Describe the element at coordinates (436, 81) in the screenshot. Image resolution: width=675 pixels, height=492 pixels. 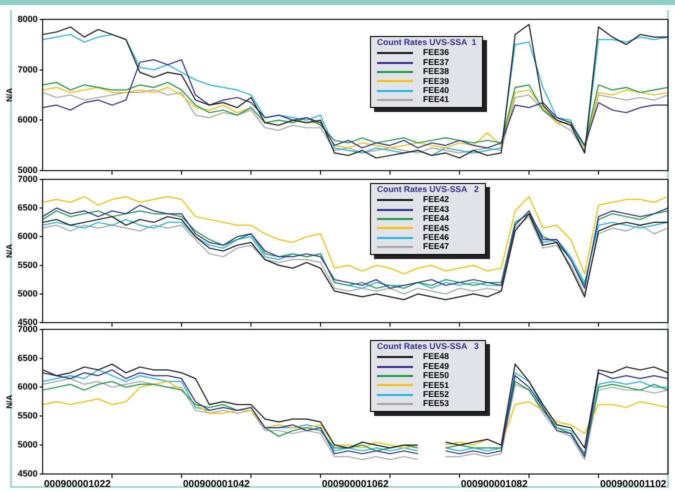
I see `legend-label: FEE39` at that location.